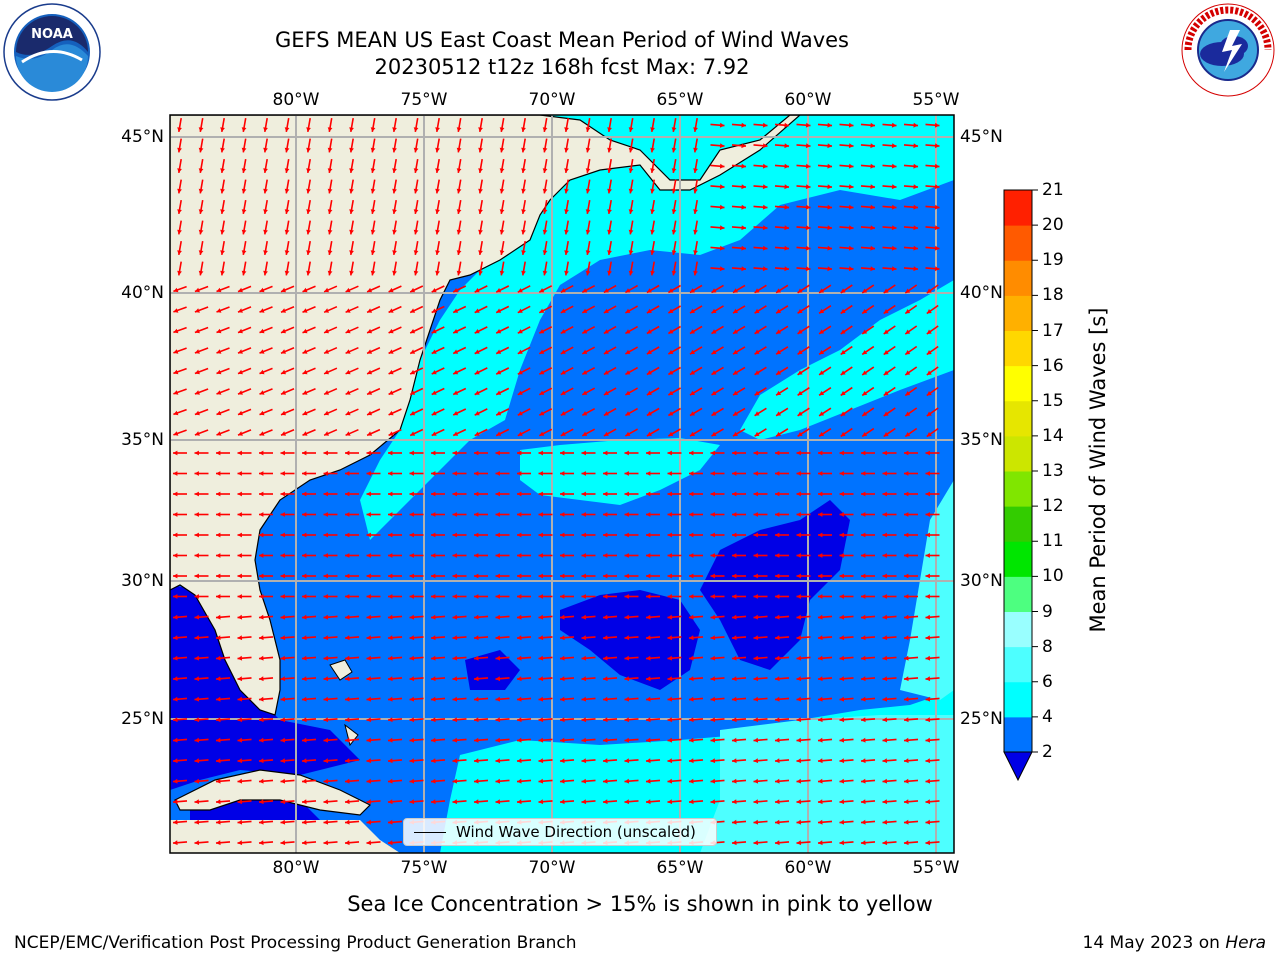 This screenshot has height=960, width=1280. I want to click on colorbar-segment, so click(1018, 489).